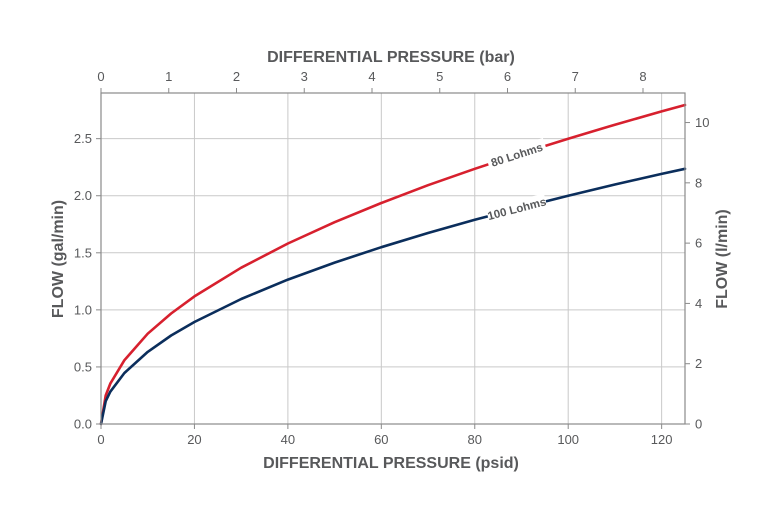 The height and width of the screenshot is (520, 780). What do you see at coordinates (698, 424) in the screenshot?
I see `y2-tick-label: 0` at bounding box center [698, 424].